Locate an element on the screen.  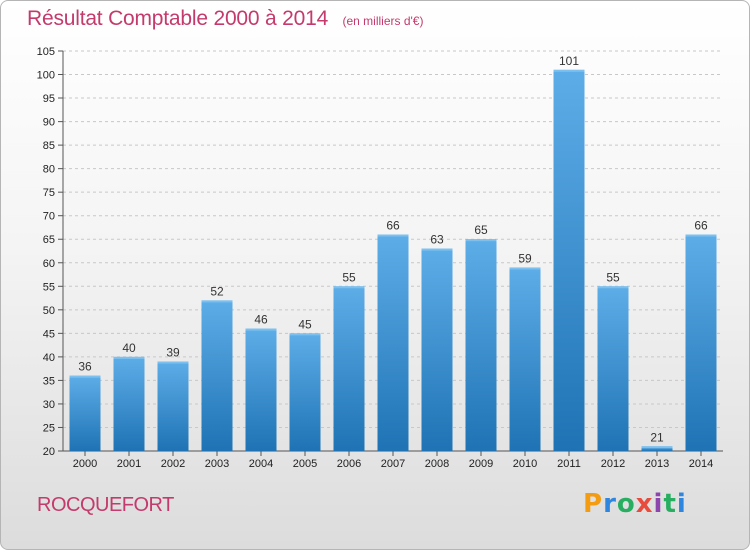
x-tick-label-2012: 2012 is located at coordinates (613, 464).